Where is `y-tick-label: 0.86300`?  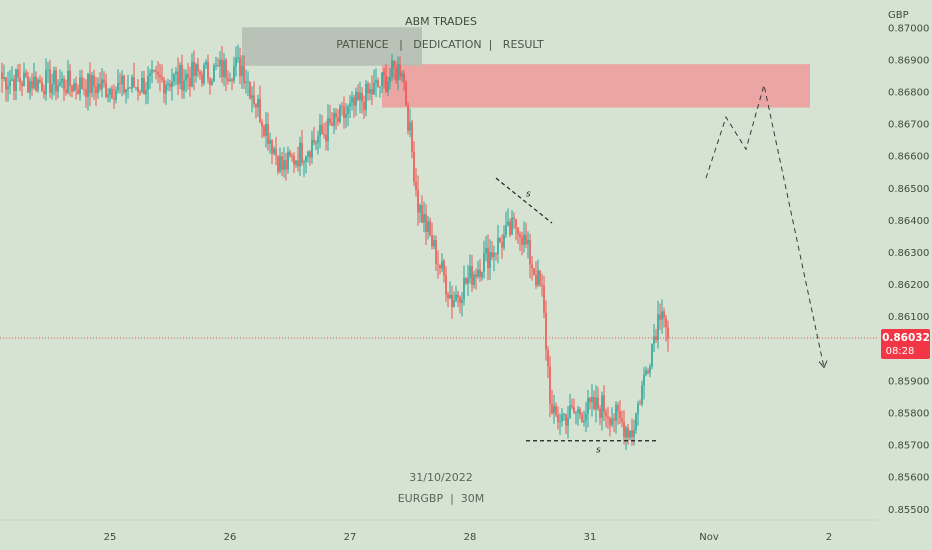 y-tick-label: 0.86300 is located at coordinates (908, 253).